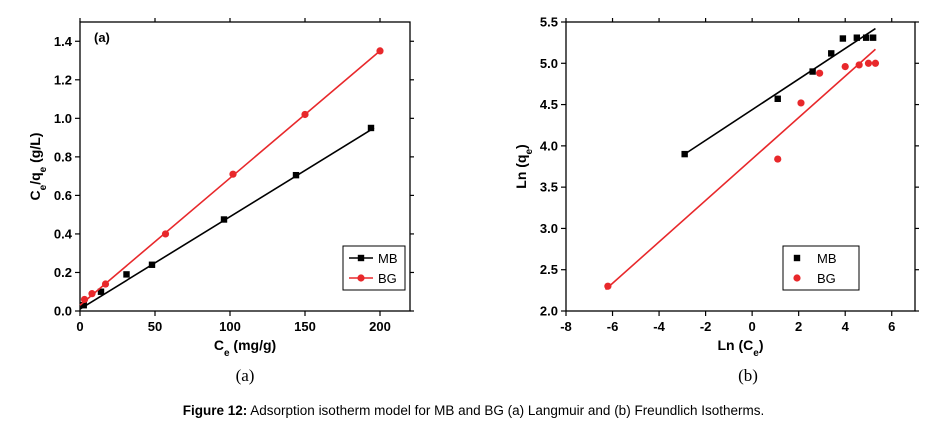 This screenshot has height=430, width=947. What do you see at coordinates (63, 272) in the screenshot?
I see `y-tick-label: 0.2` at bounding box center [63, 272].